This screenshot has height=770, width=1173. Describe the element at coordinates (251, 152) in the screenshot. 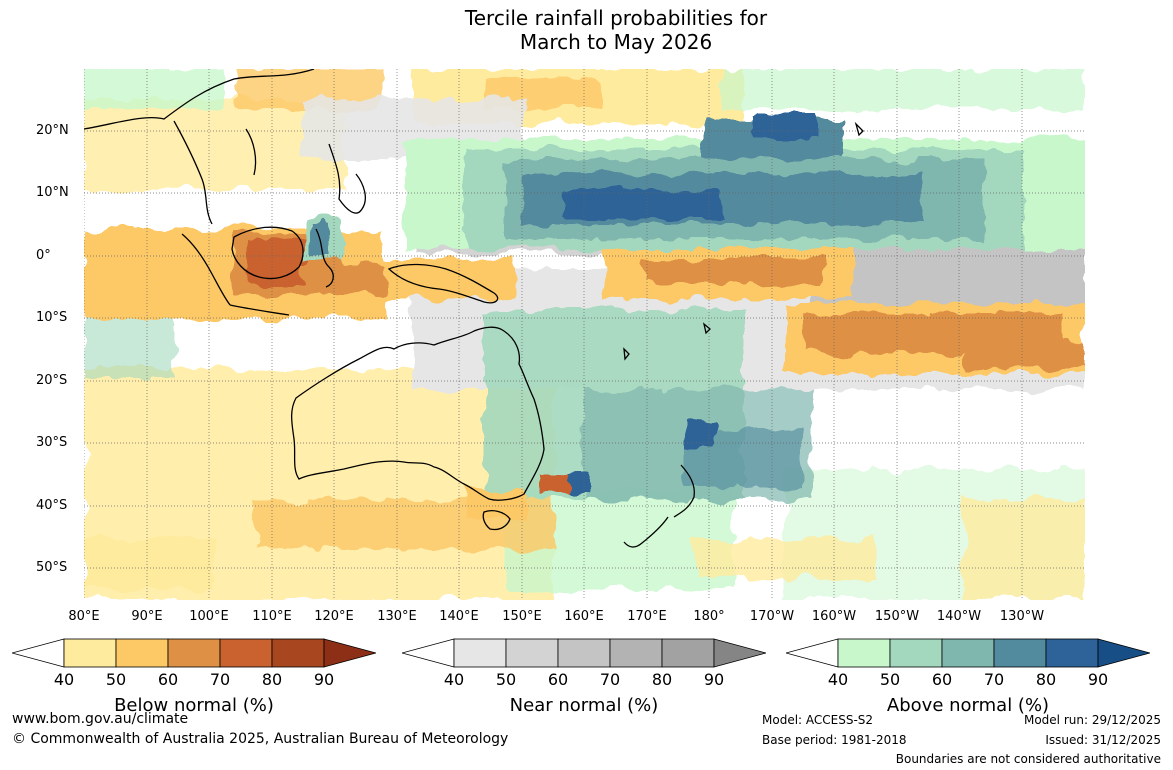

I see `vietnam-coast` at that location.